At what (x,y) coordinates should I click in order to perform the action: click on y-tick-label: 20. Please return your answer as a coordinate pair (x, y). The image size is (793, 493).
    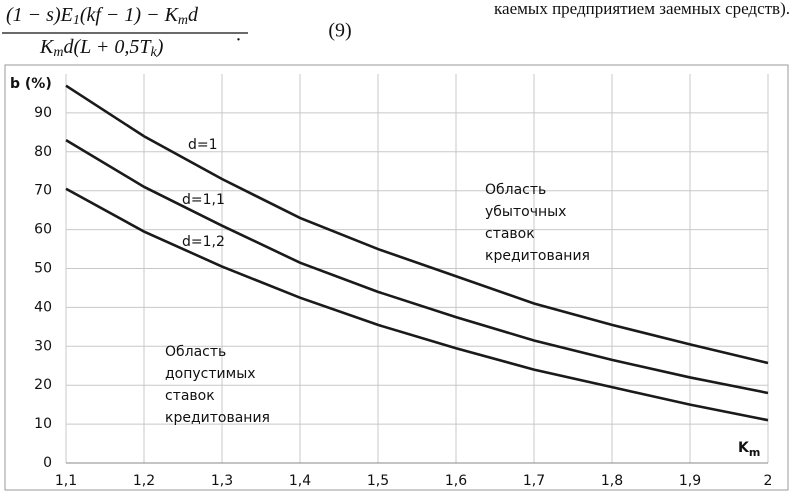
    Looking at the image, I should click on (43, 385).